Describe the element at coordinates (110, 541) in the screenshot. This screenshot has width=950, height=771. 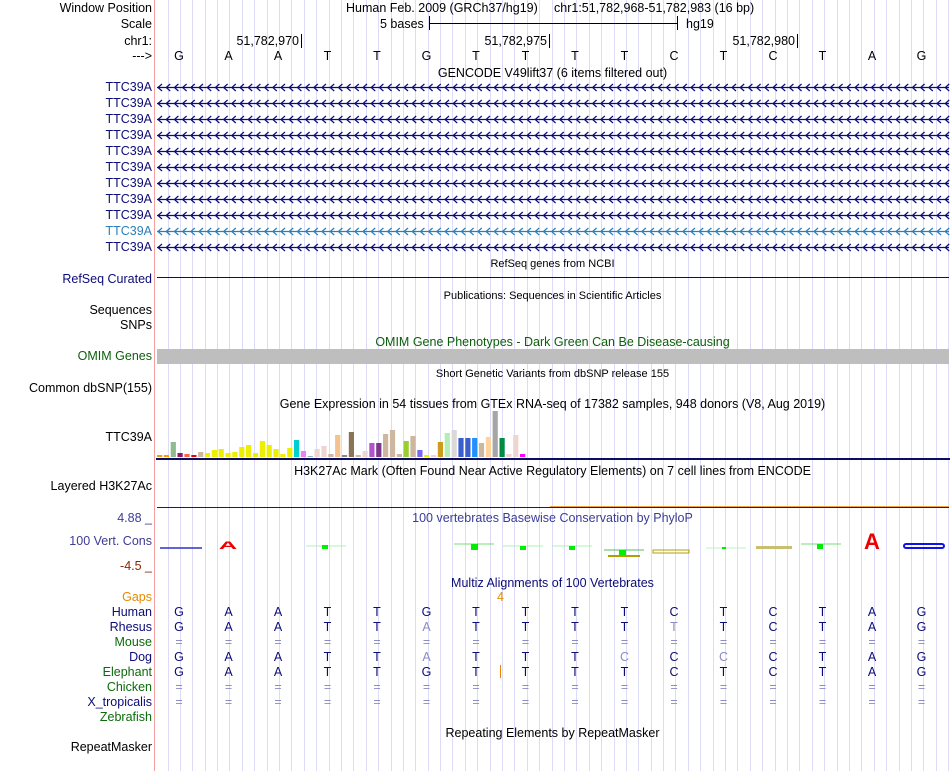
I see `phylop-label: 100 Vert. Cons` at that location.